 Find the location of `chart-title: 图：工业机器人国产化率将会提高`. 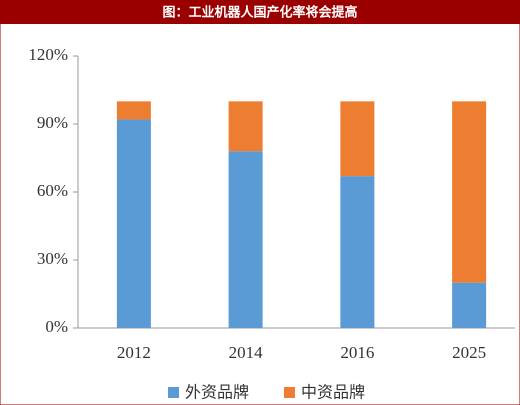

chart-title: 图：工业机器人国产化率将会提高 is located at coordinates (259, 13).